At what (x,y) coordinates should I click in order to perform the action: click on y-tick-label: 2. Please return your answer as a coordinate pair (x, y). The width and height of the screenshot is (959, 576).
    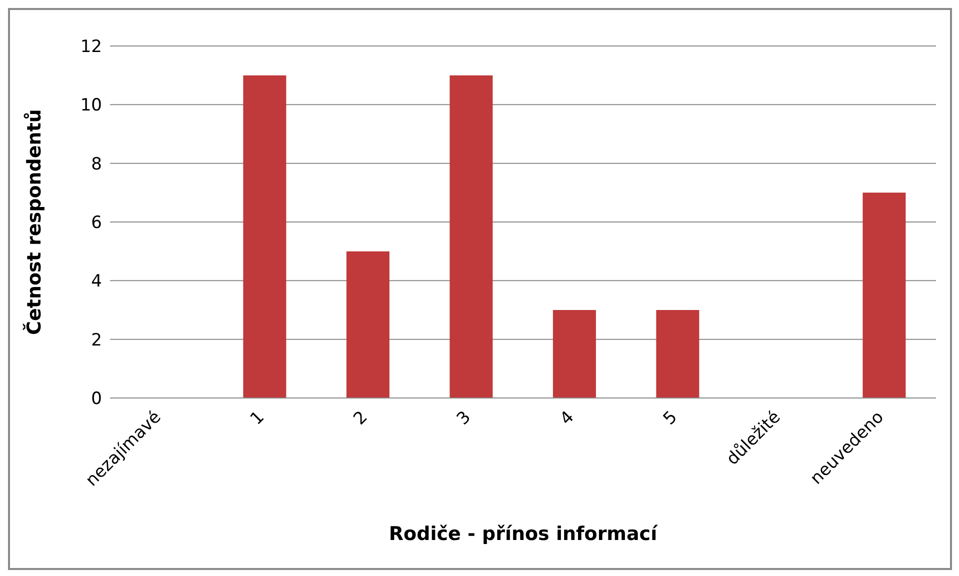
    Looking at the image, I should click on (96, 340).